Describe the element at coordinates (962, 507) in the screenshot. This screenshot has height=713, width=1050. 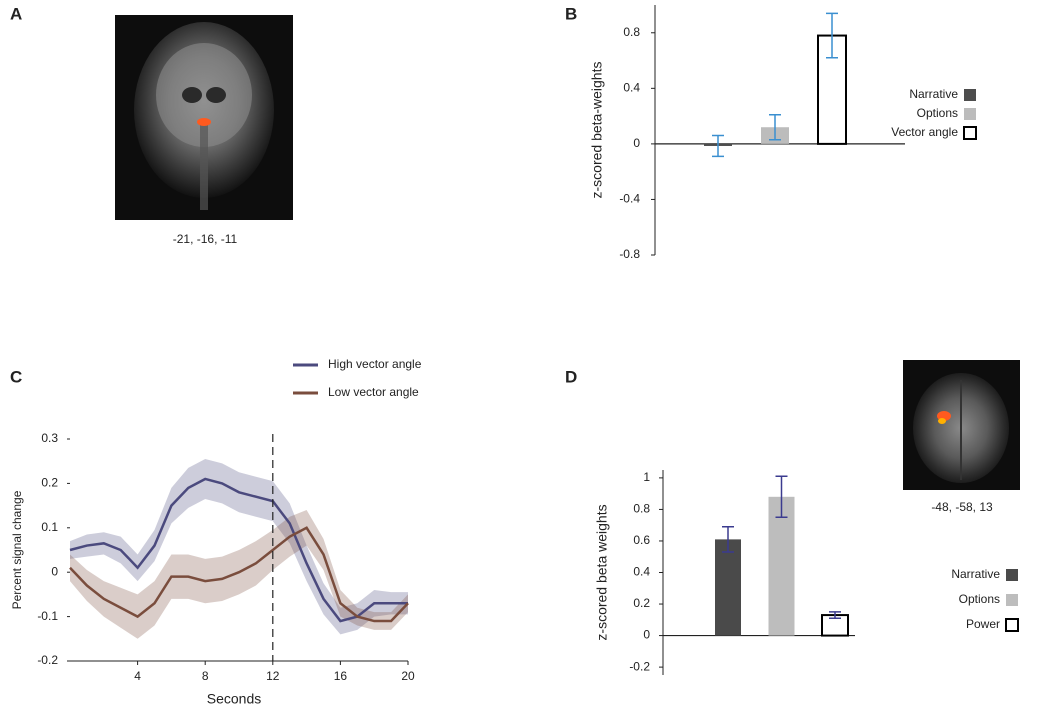
I see `image-caption: -48, -58, 13` at that location.